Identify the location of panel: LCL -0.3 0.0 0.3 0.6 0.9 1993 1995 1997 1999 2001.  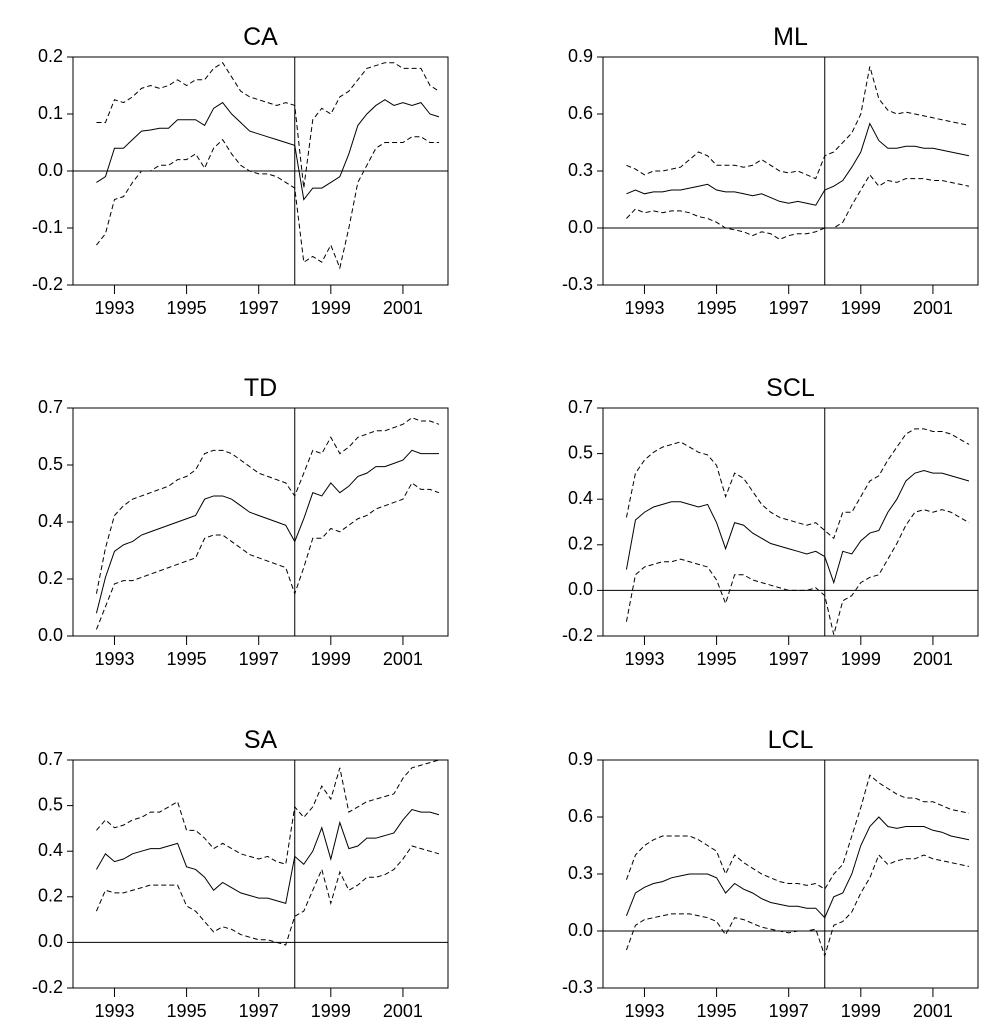
(770, 873).